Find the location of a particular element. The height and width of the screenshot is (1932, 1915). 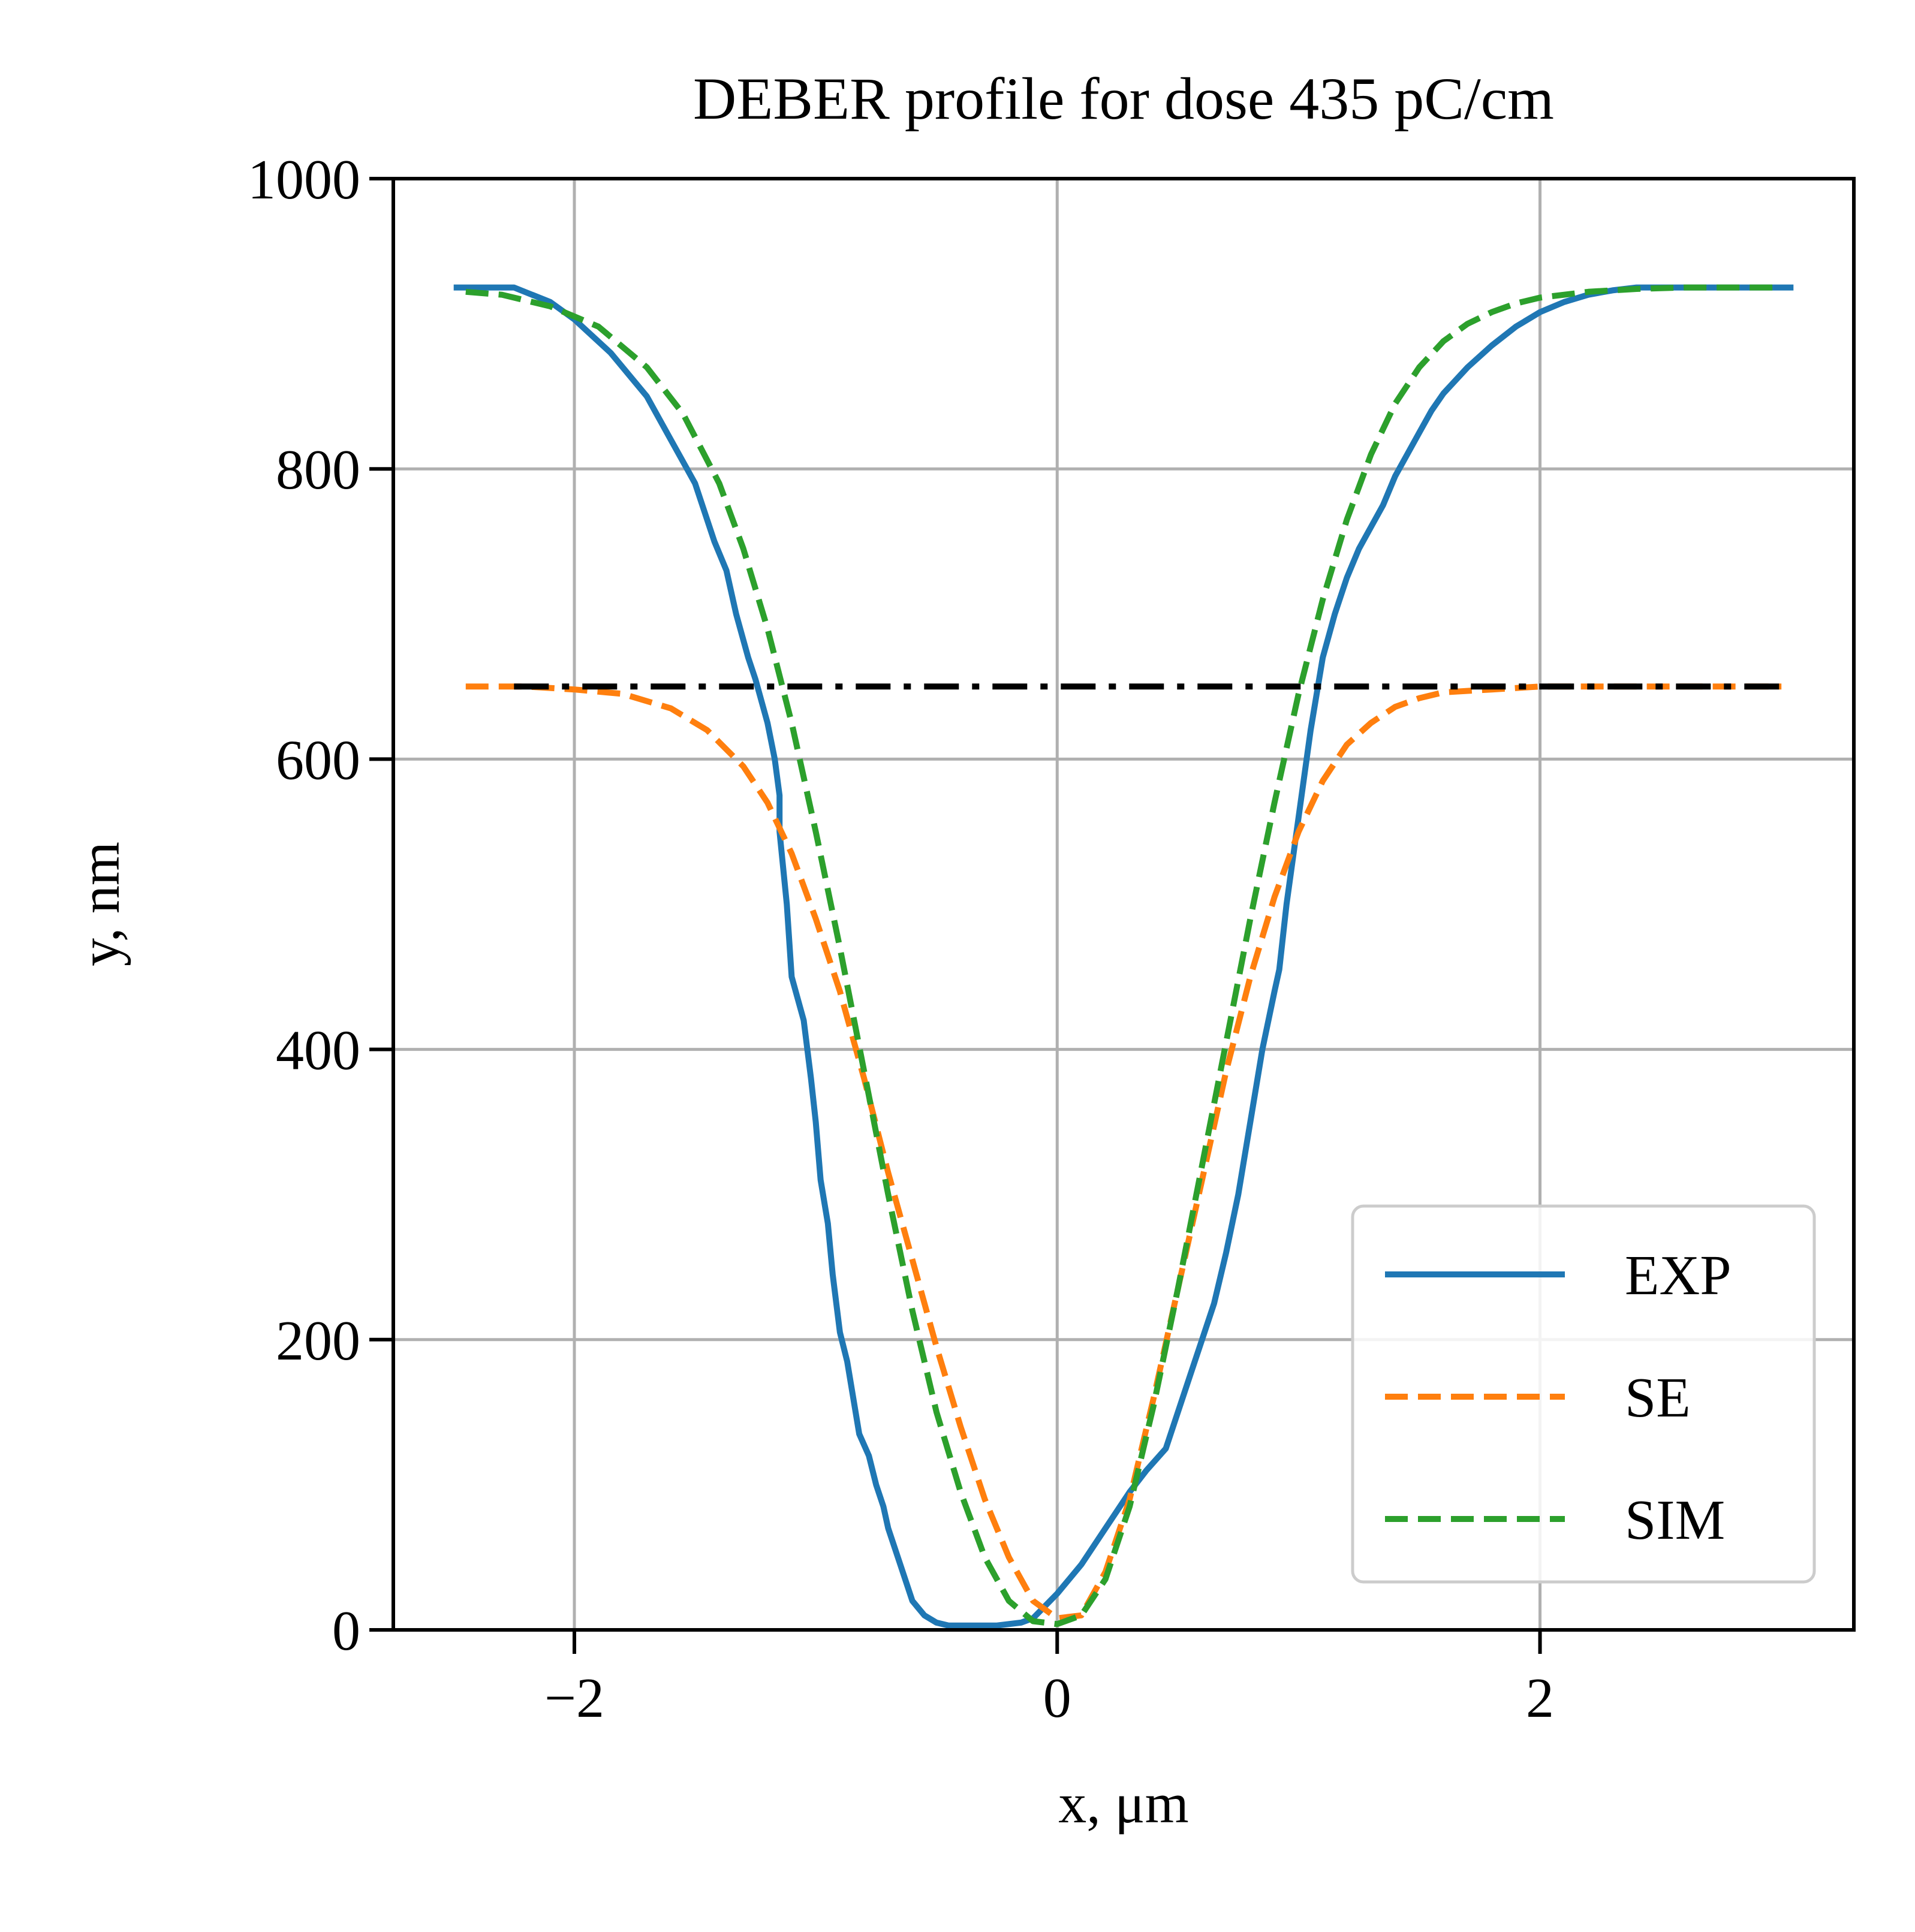

y-tick-label: 600 is located at coordinates (318, 760).